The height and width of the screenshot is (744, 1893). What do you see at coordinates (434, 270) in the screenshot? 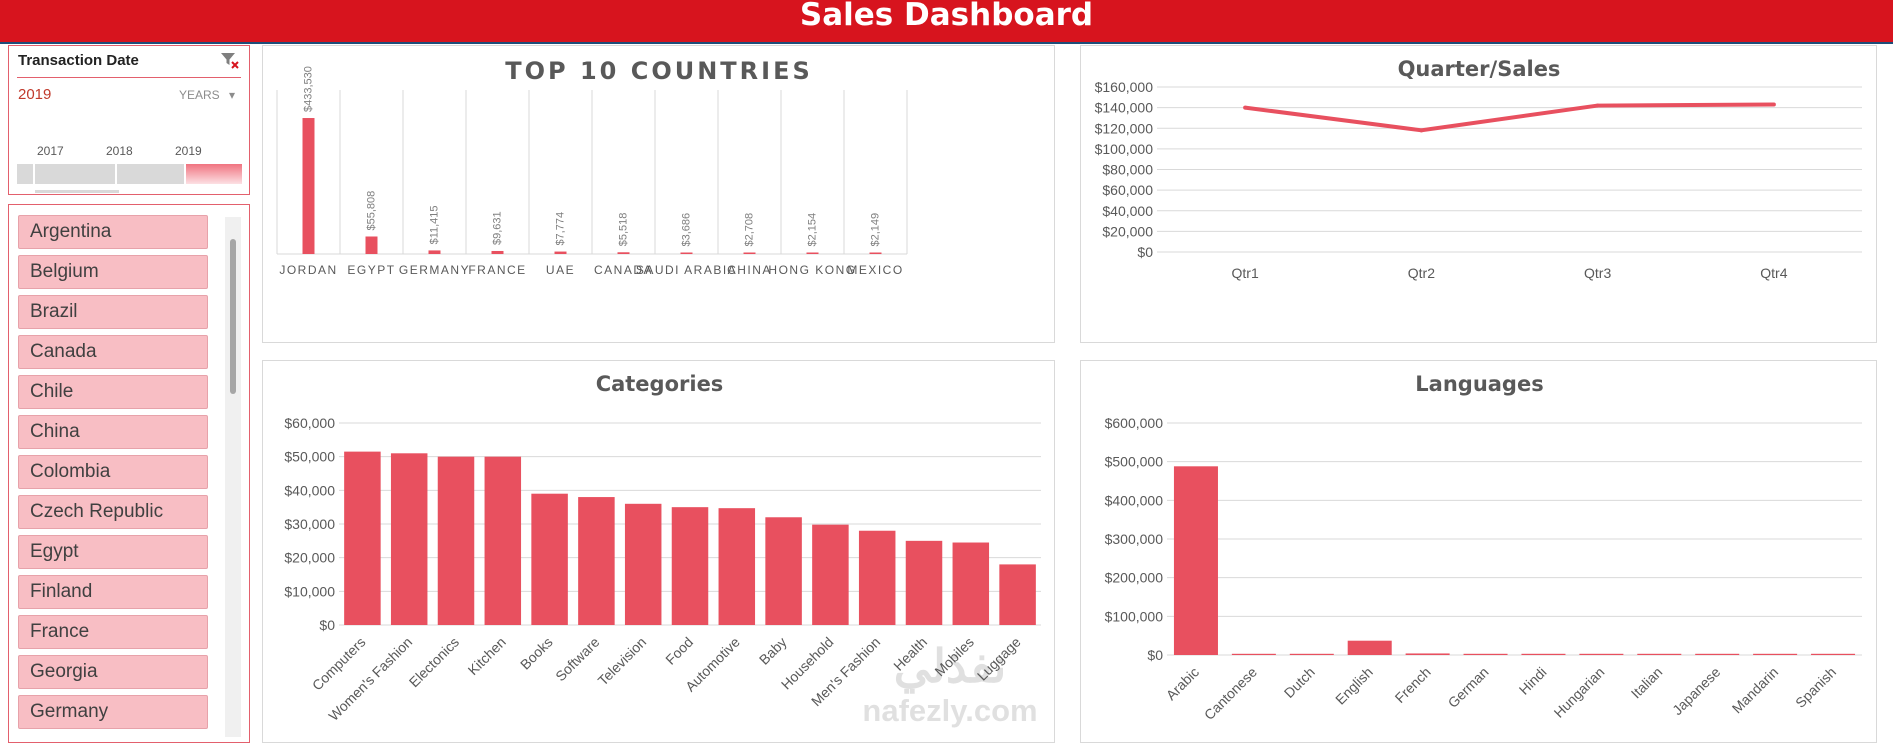
I see `x-tick-label: GERMANY` at bounding box center [434, 270].